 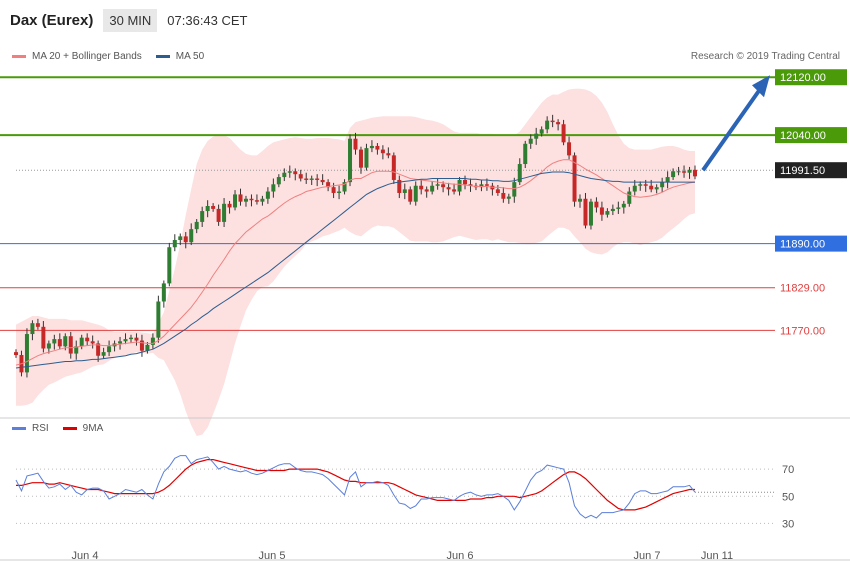 I want to click on forecast-arrow, so click(x=735, y=123).